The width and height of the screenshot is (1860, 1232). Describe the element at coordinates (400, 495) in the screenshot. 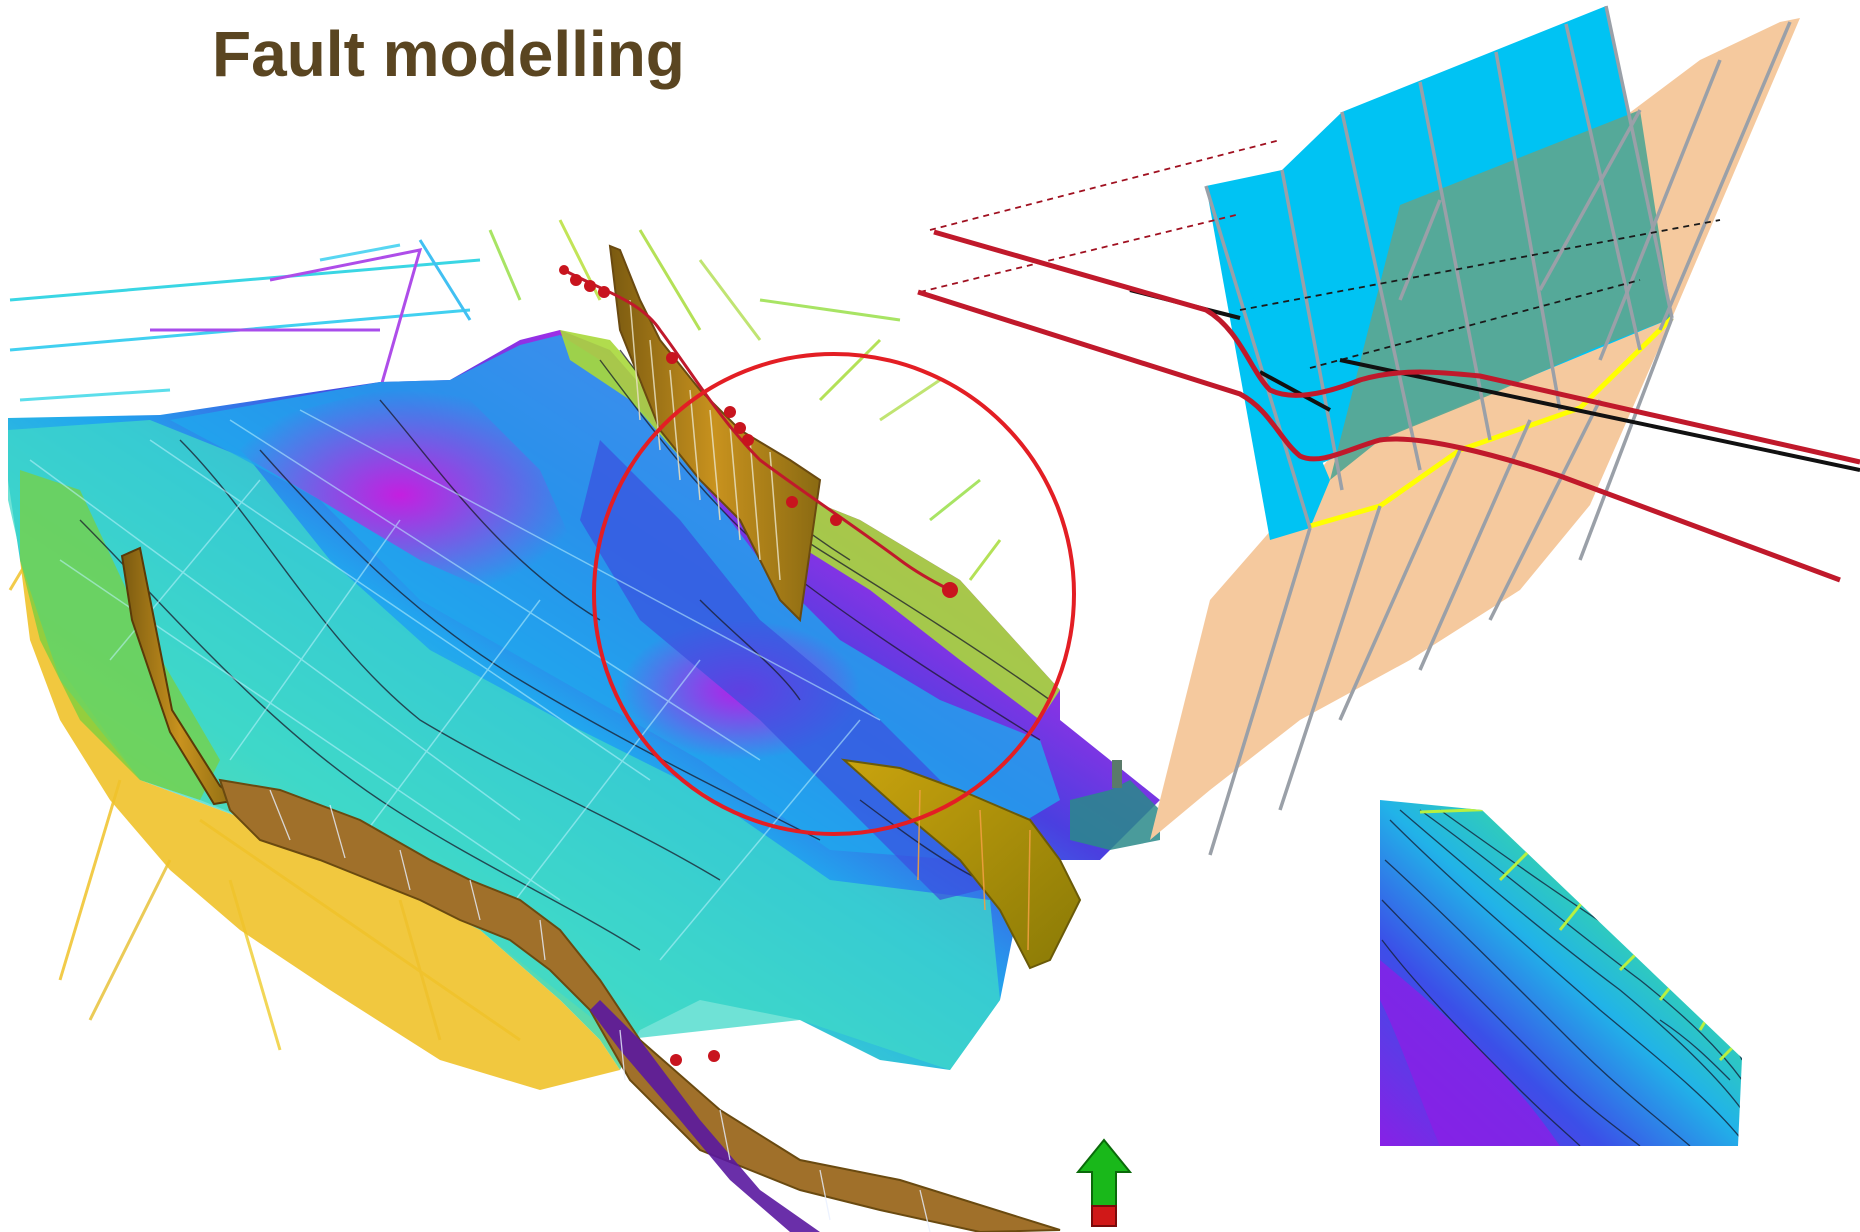

I see `purple-region` at that location.